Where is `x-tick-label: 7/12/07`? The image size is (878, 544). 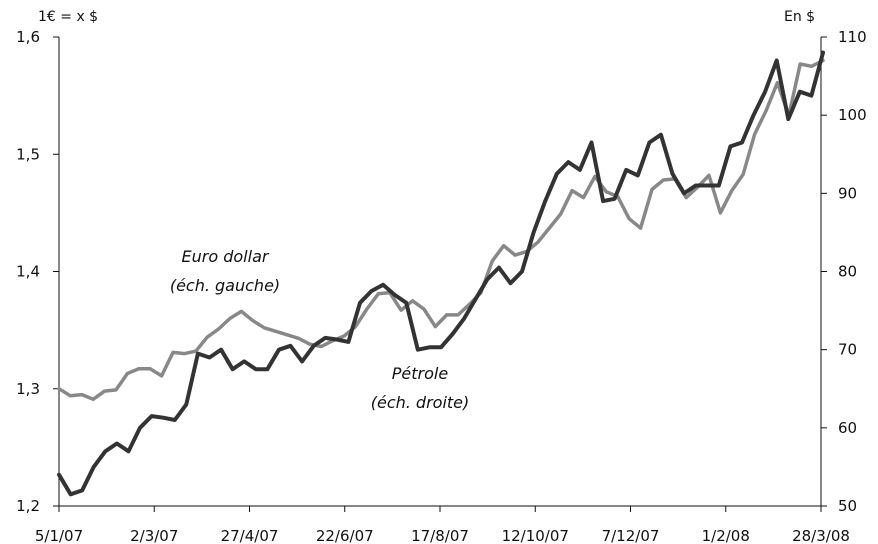 x-tick-label: 7/12/07 is located at coordinates (631, 535).